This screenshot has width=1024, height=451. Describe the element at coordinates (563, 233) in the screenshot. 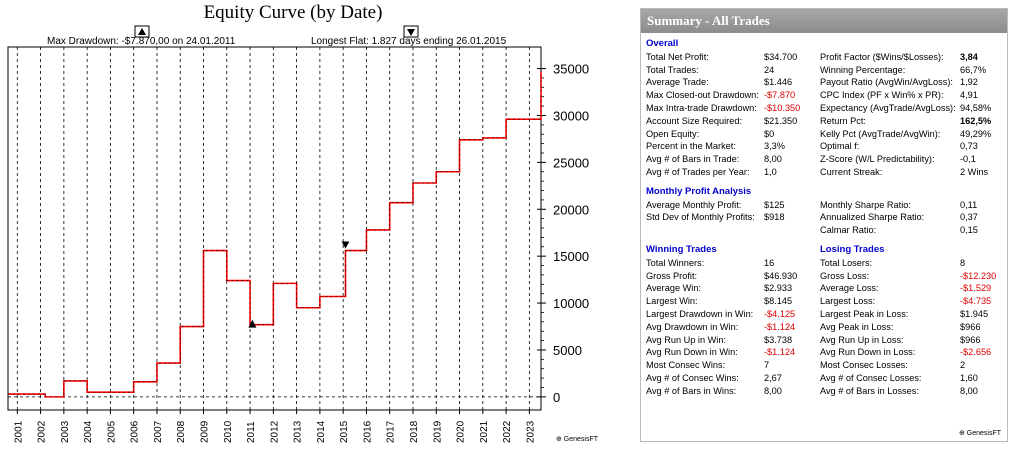

I see `y-axis: 0 5000 10000 15000 20000 25000 30000 35000` at that location.